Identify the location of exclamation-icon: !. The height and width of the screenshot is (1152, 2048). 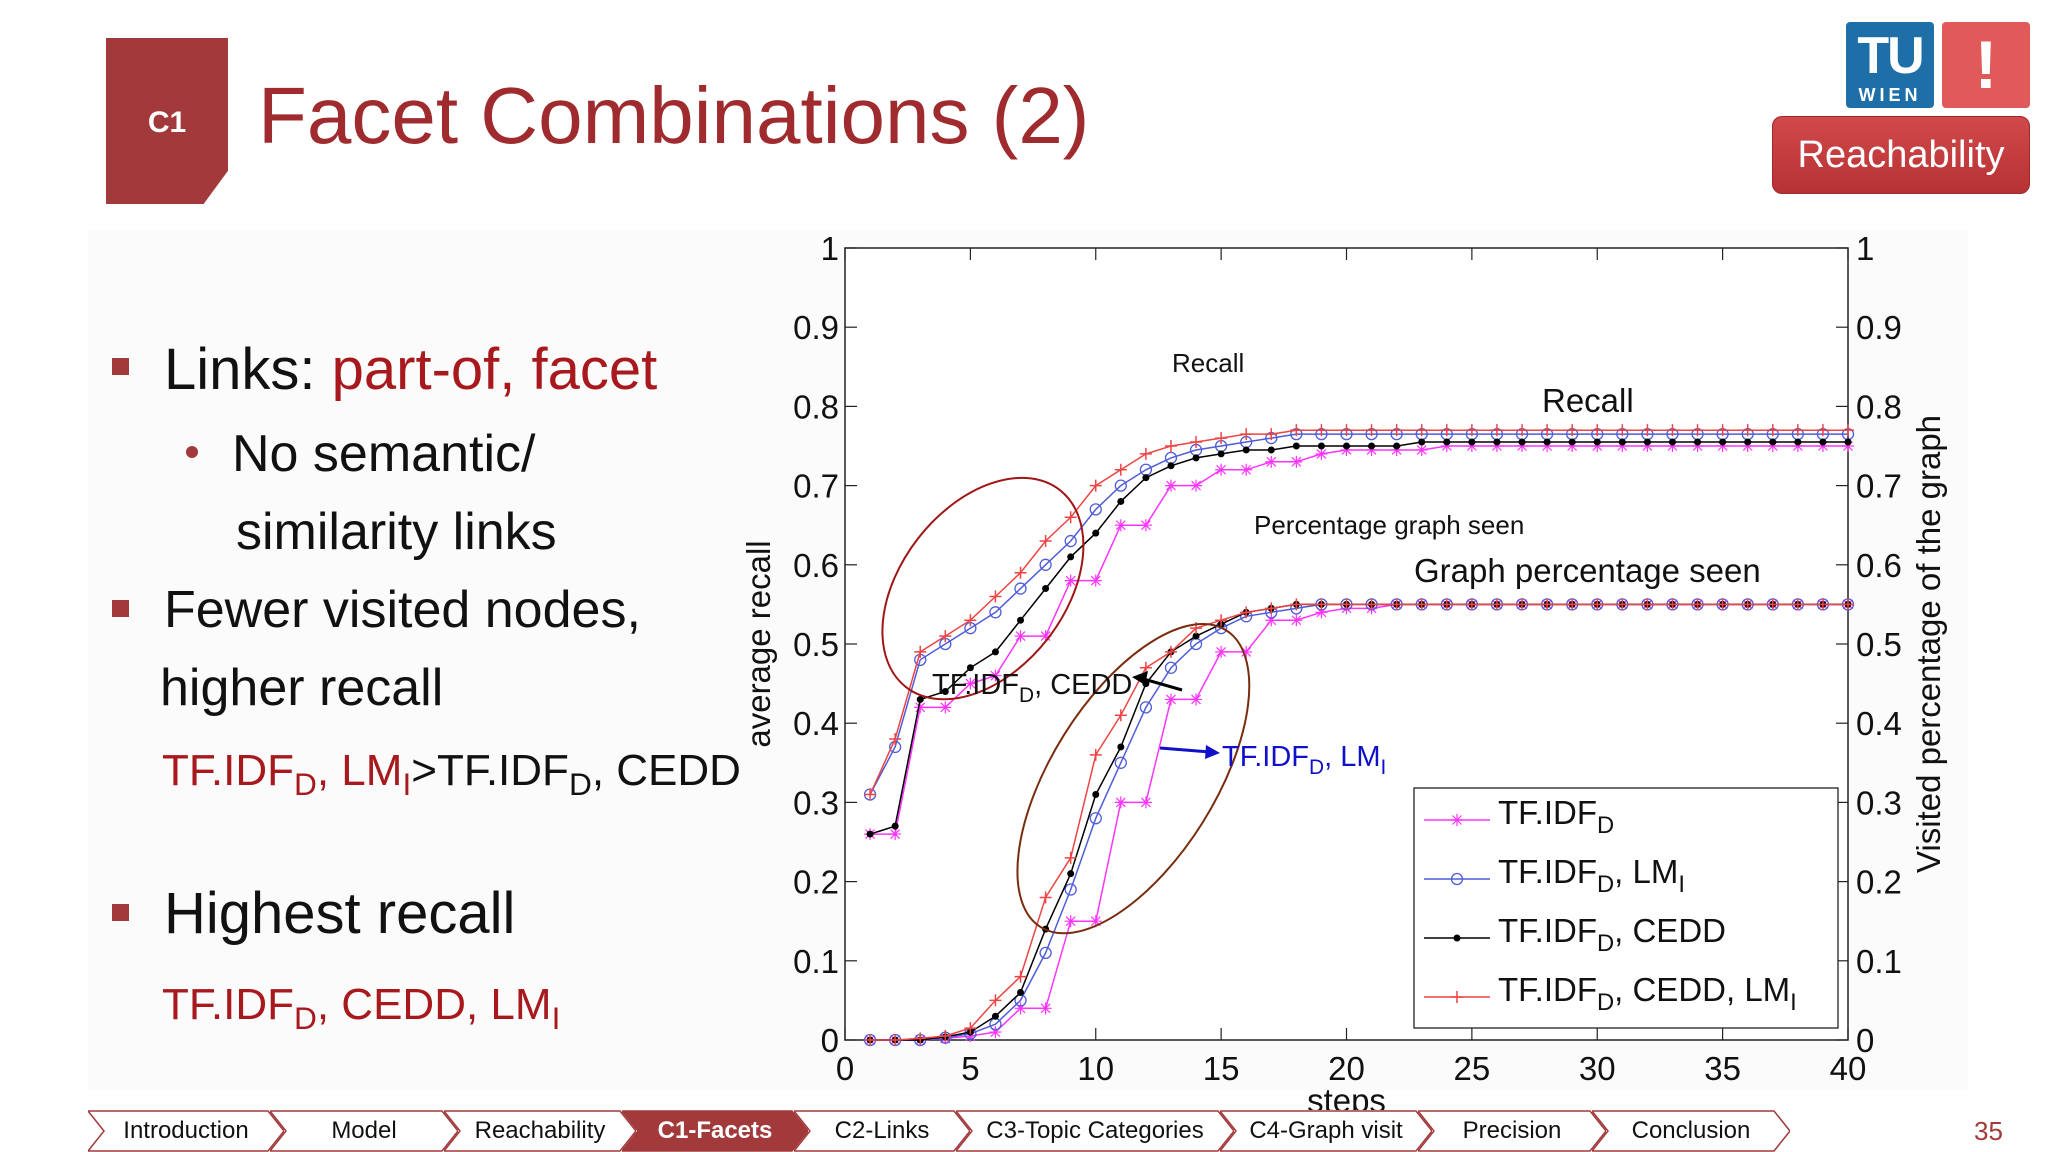
(1986, 65).